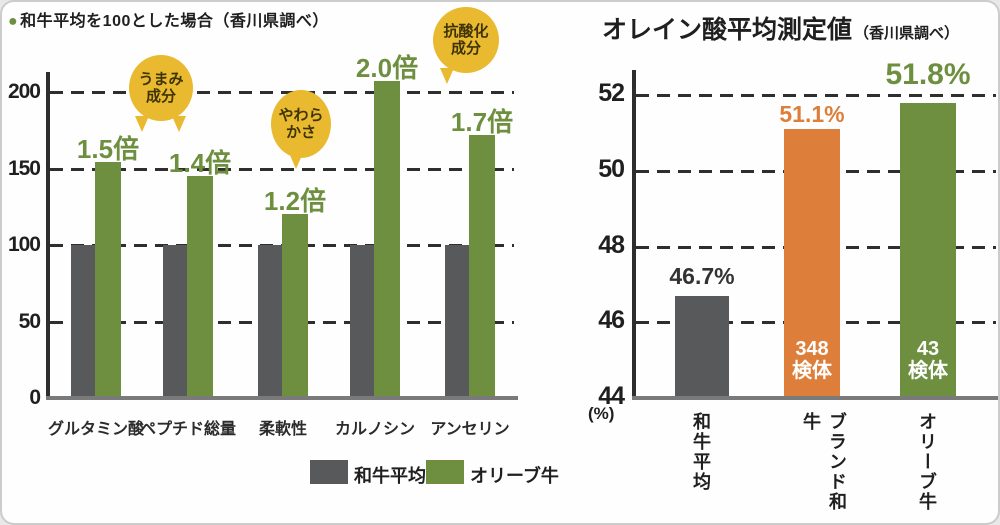  What do you see at coordinates (24, 168) in the screenshot?
I see `left-ytick-150: 150` at bounding box center [24, 168].